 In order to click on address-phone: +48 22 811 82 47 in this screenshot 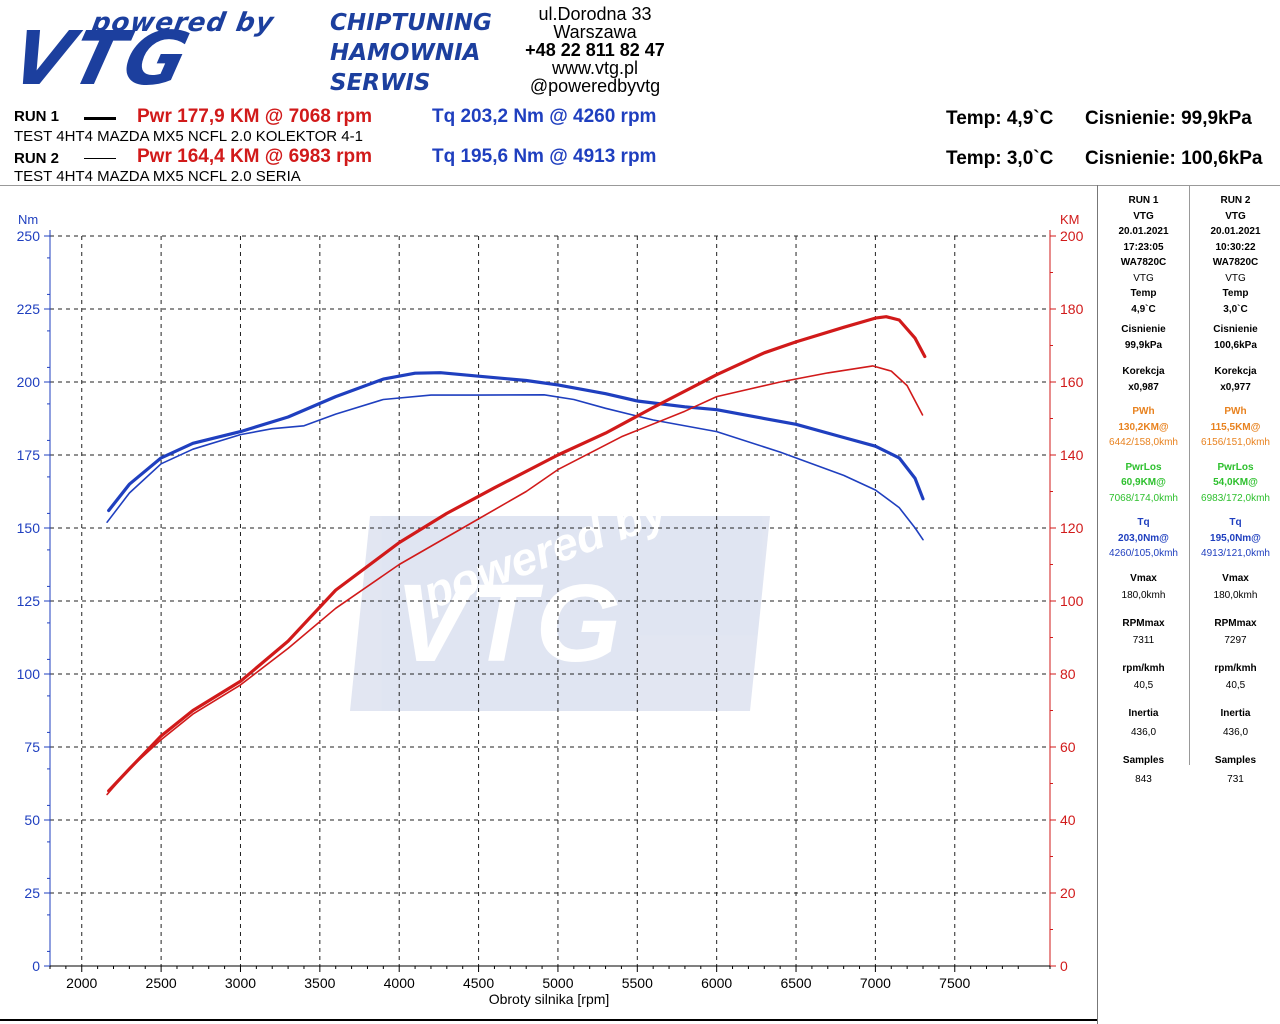, I will do `click(595, 50)`.